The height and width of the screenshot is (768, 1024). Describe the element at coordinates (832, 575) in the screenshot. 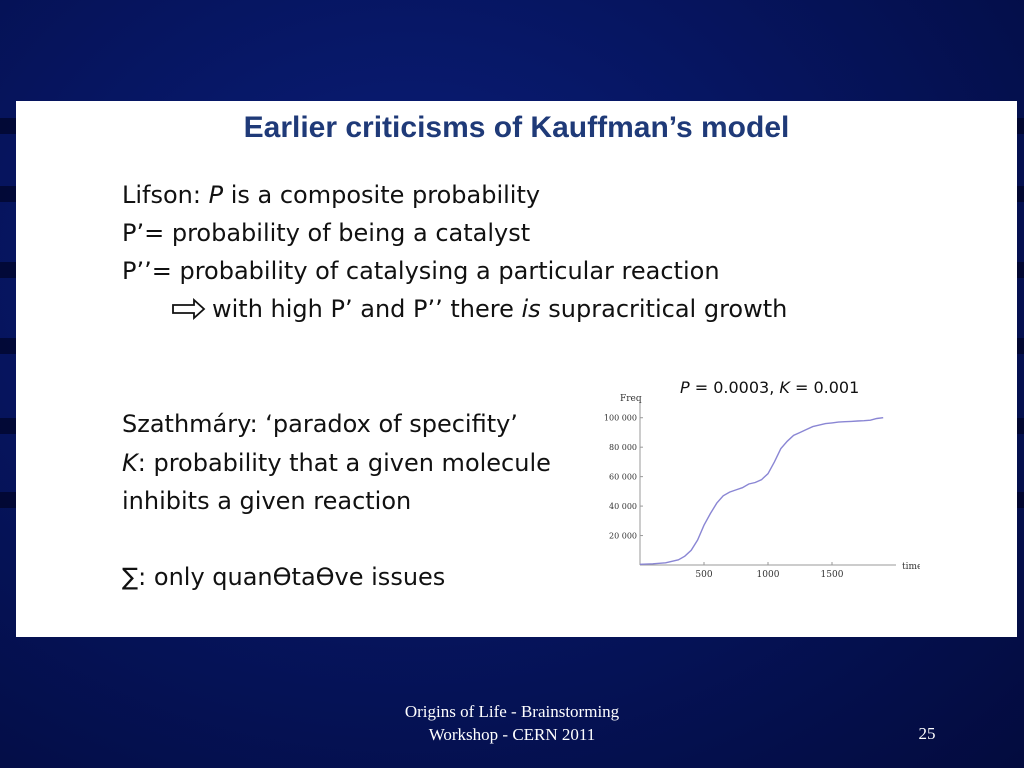

I see `x-tick-label: 1500` at that location.